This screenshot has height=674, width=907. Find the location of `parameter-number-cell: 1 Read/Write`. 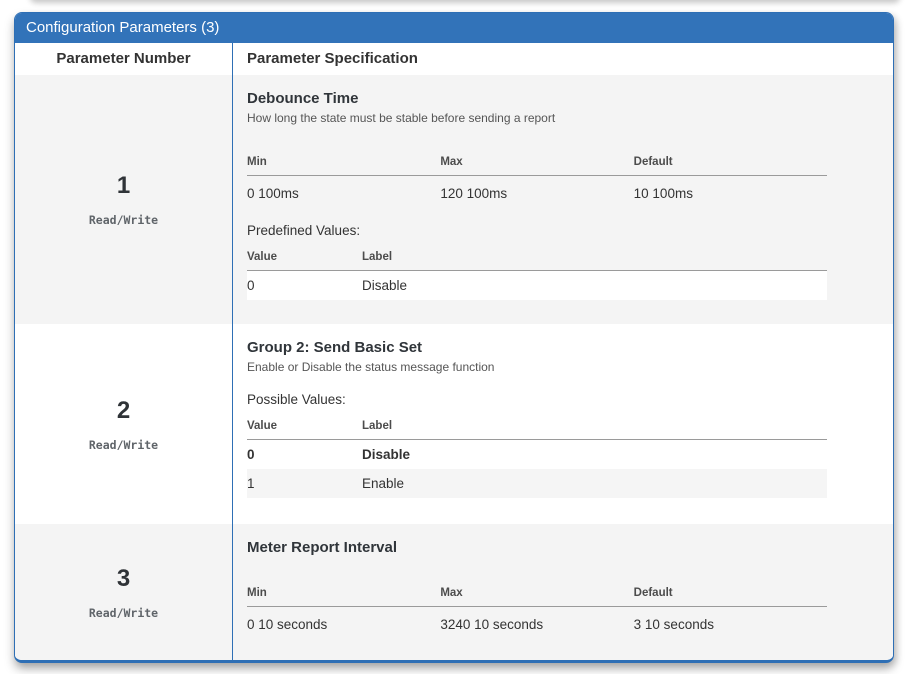

parameter-number-cell: 1 Read/Write is located at coordinates (124, 199).